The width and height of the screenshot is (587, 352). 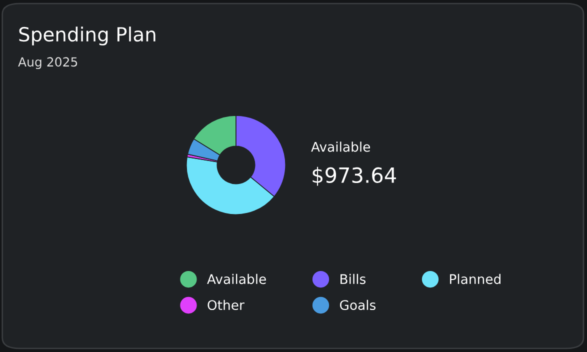 I want to click on chart-title: Spending Plan, so click(x=87, y=36).